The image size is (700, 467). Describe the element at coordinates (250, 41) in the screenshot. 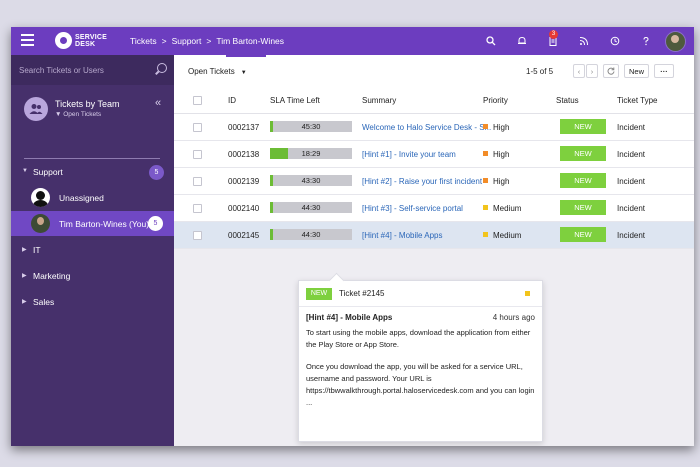

I see `breadcrumb-current: Tim Barton-Wines` at that location.